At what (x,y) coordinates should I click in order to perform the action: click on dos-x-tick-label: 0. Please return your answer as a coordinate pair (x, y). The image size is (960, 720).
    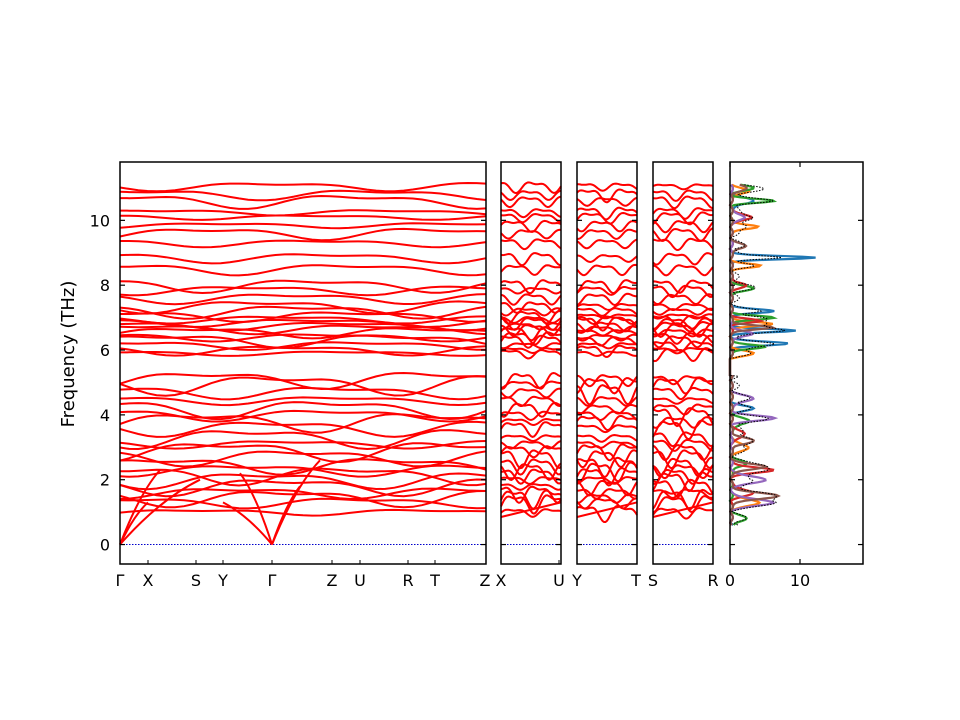
    Looking at the image, I should click on (730, 580).